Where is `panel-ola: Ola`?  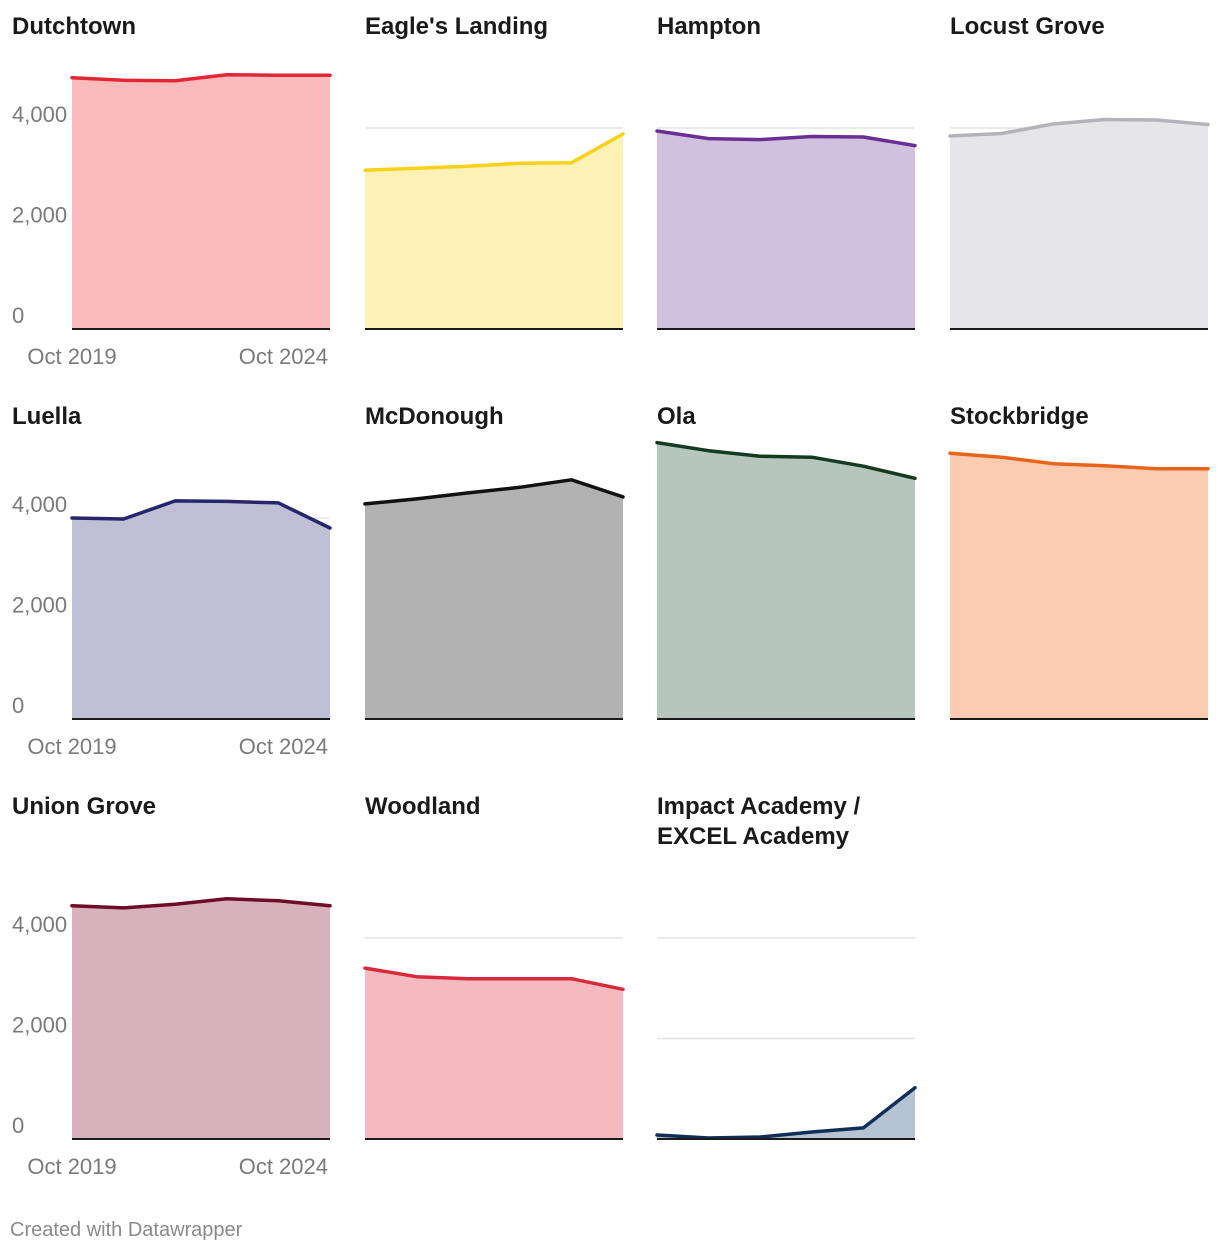 panel-ola: Ola is located at coordinates (786, 561).